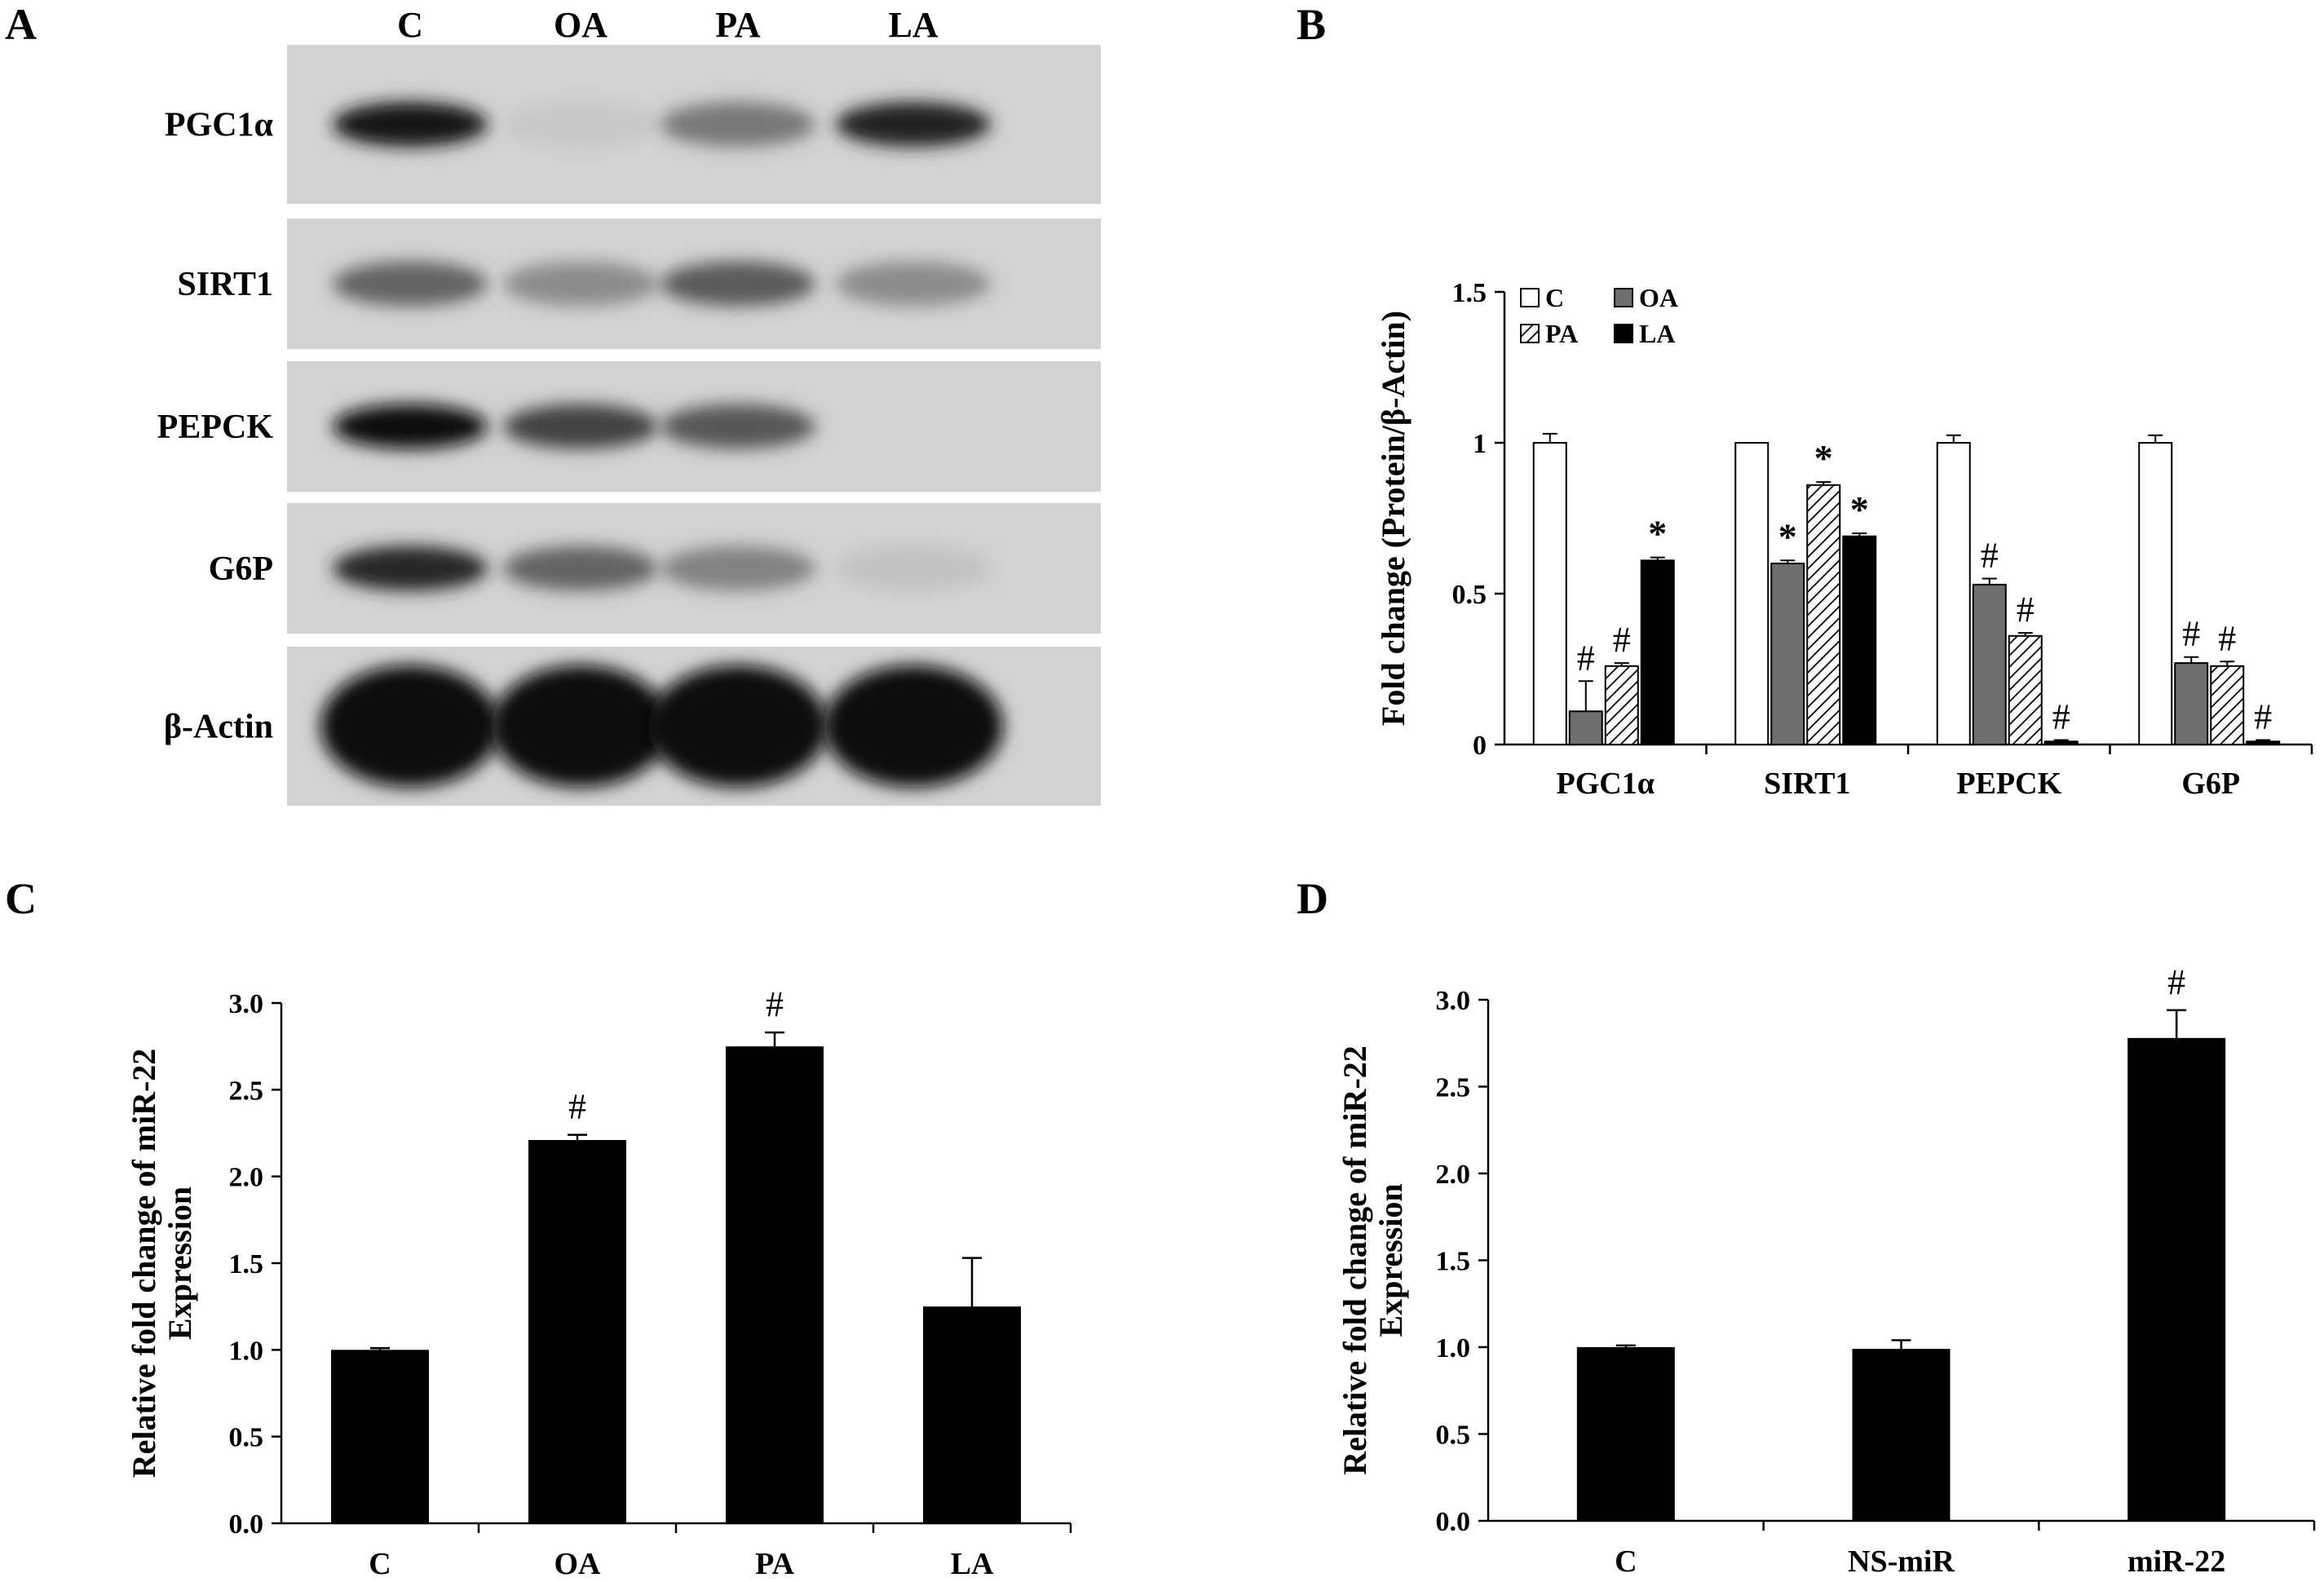 This screenshot has height=1582, width=2324. Describe the element at coordinates (1313, 898) in the screenshot. I see `panel-d-letter: D` at that location.